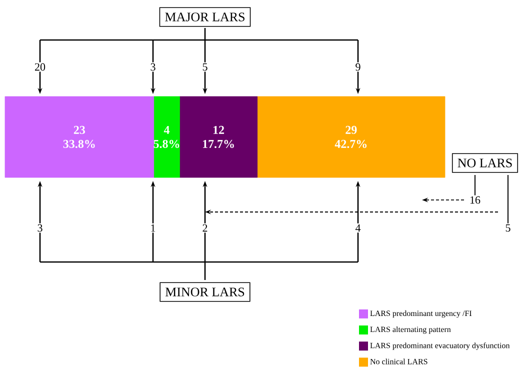 This screenshot has height=379, width=520. I want to click on legend-label: LARS alternating pattern, so click(410, 330).